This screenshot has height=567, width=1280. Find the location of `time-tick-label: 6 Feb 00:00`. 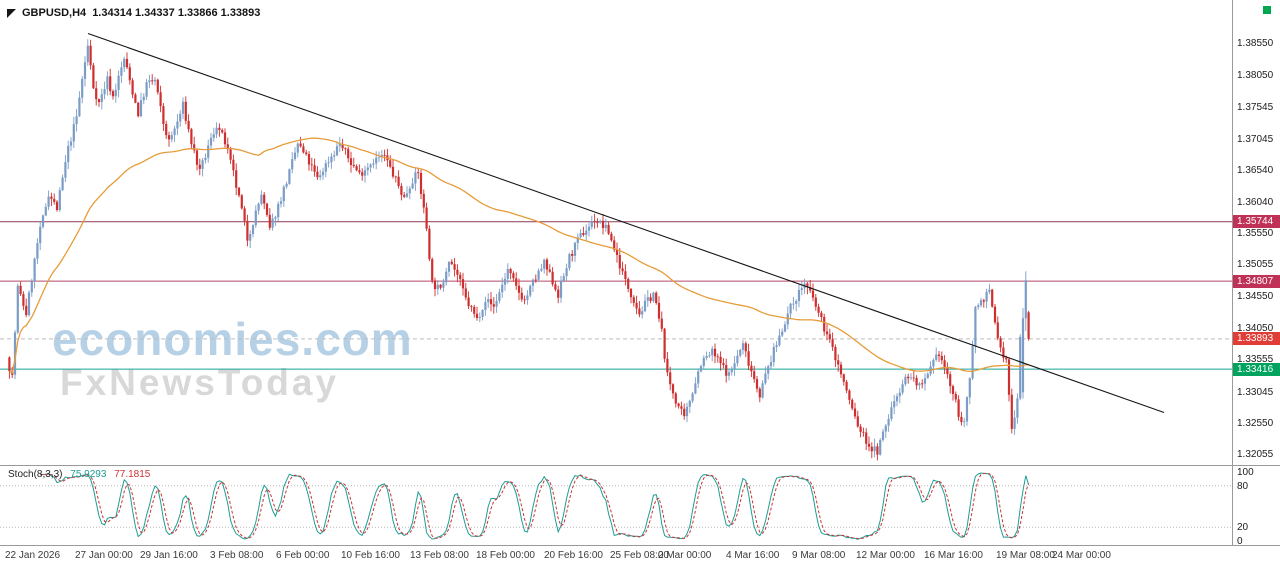

time-tick-label: 6 Feb 00:00 is located at coordinates (303, 555).